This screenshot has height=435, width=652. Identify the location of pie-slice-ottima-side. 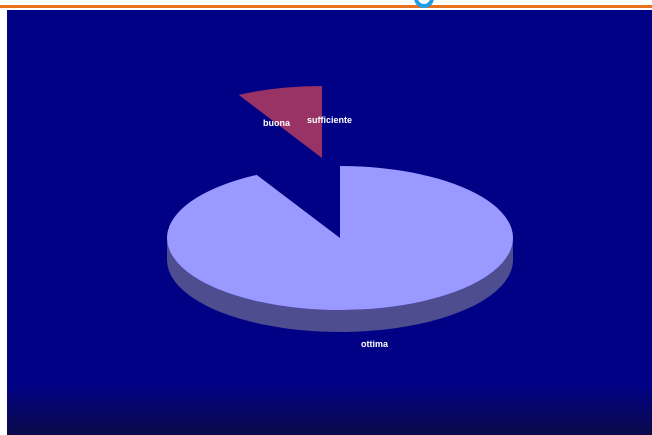
(340, 285).